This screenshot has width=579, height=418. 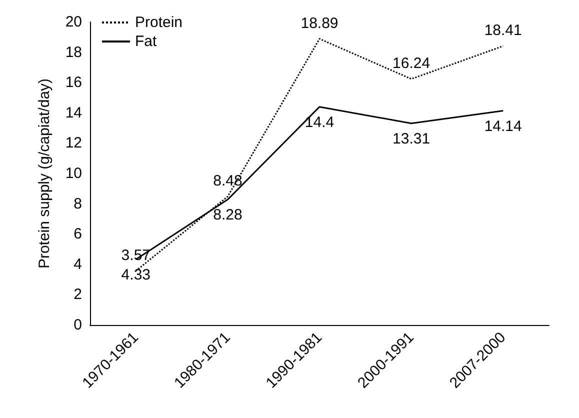 I want to click on y-tick-label: 8, so click(x=78, y=203).